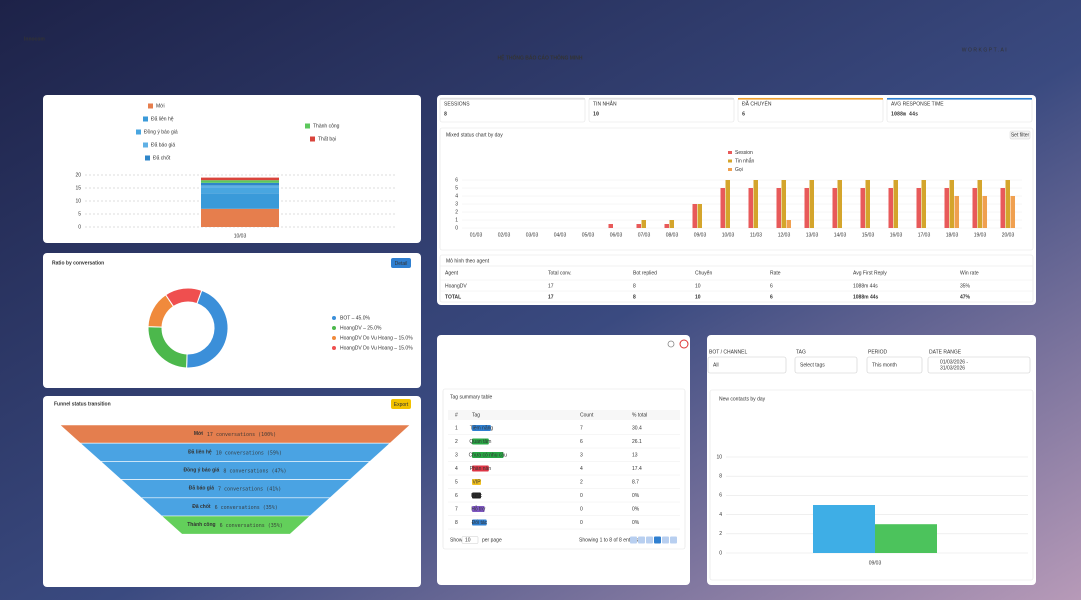 The width and height of the screenshot is (1081, 600). I want to click on table-cell: 8.7, so click(635, 482).